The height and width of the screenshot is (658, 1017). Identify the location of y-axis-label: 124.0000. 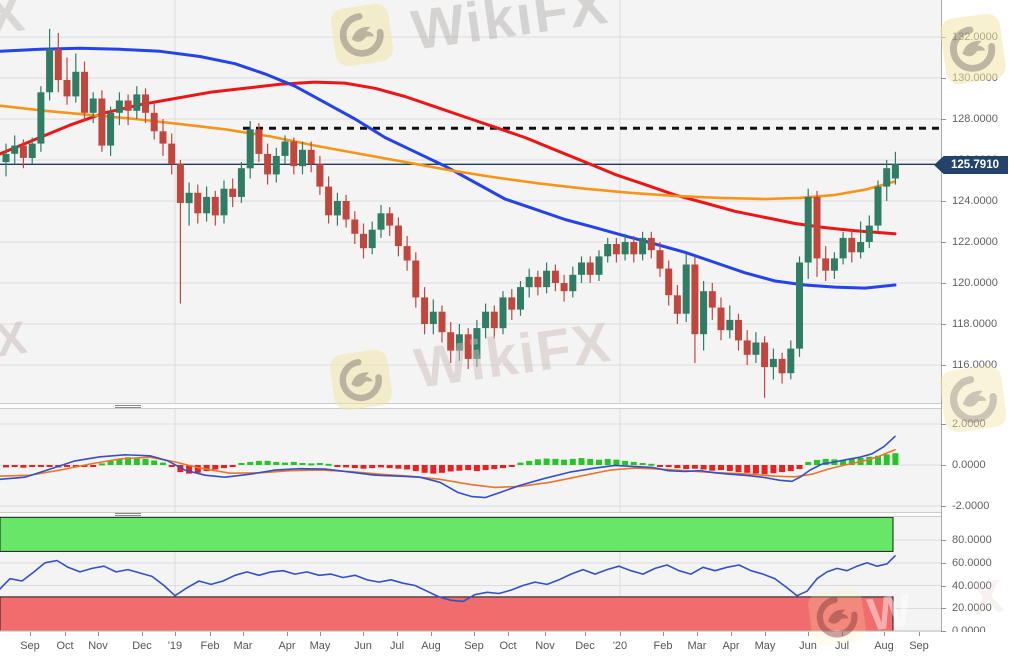
(975, 201).